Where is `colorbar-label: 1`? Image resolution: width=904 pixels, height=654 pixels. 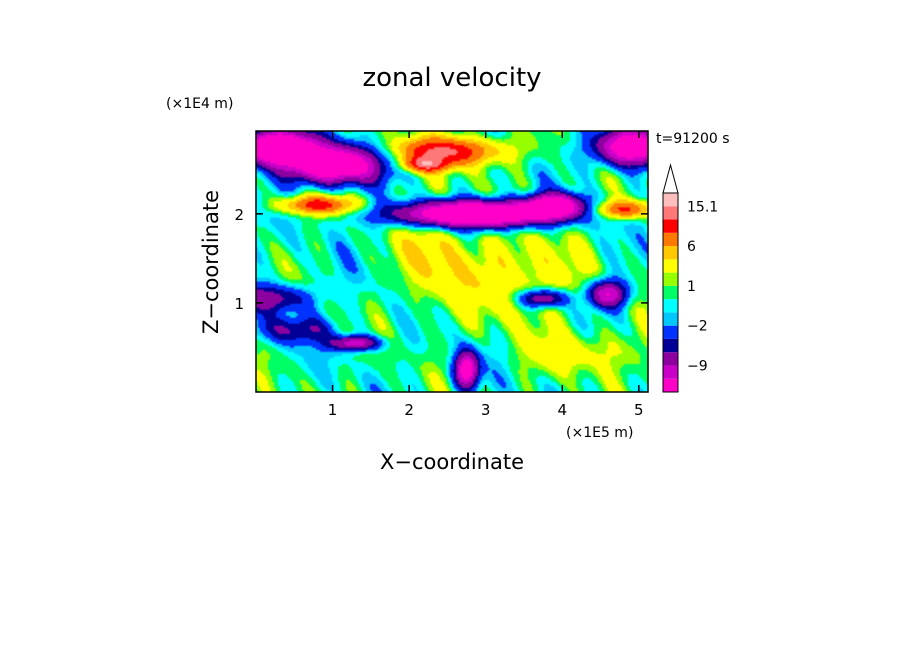 colorbar-label: 1 is located at coordinates (691, 287).